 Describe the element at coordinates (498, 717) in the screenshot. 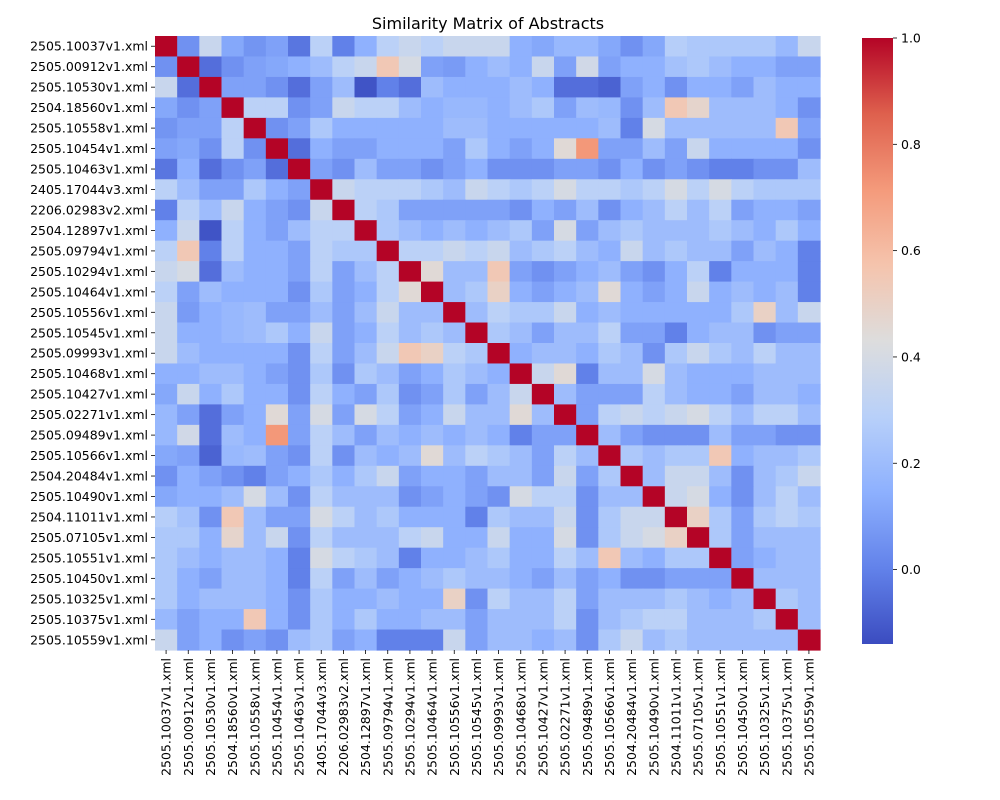

I see `column-tick-label: 2505.09993v1.xml` at that location.